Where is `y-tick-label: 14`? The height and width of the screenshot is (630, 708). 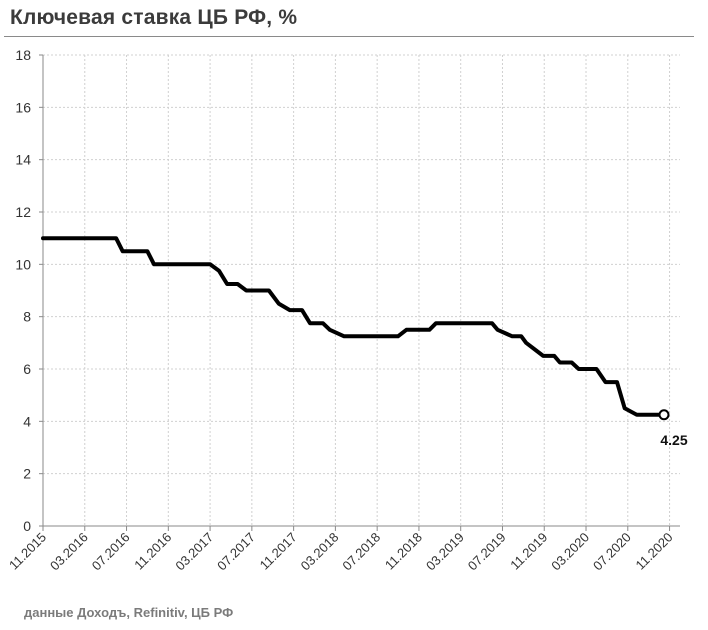
y-tick-label: 14 is located at coordinates (23, 160).